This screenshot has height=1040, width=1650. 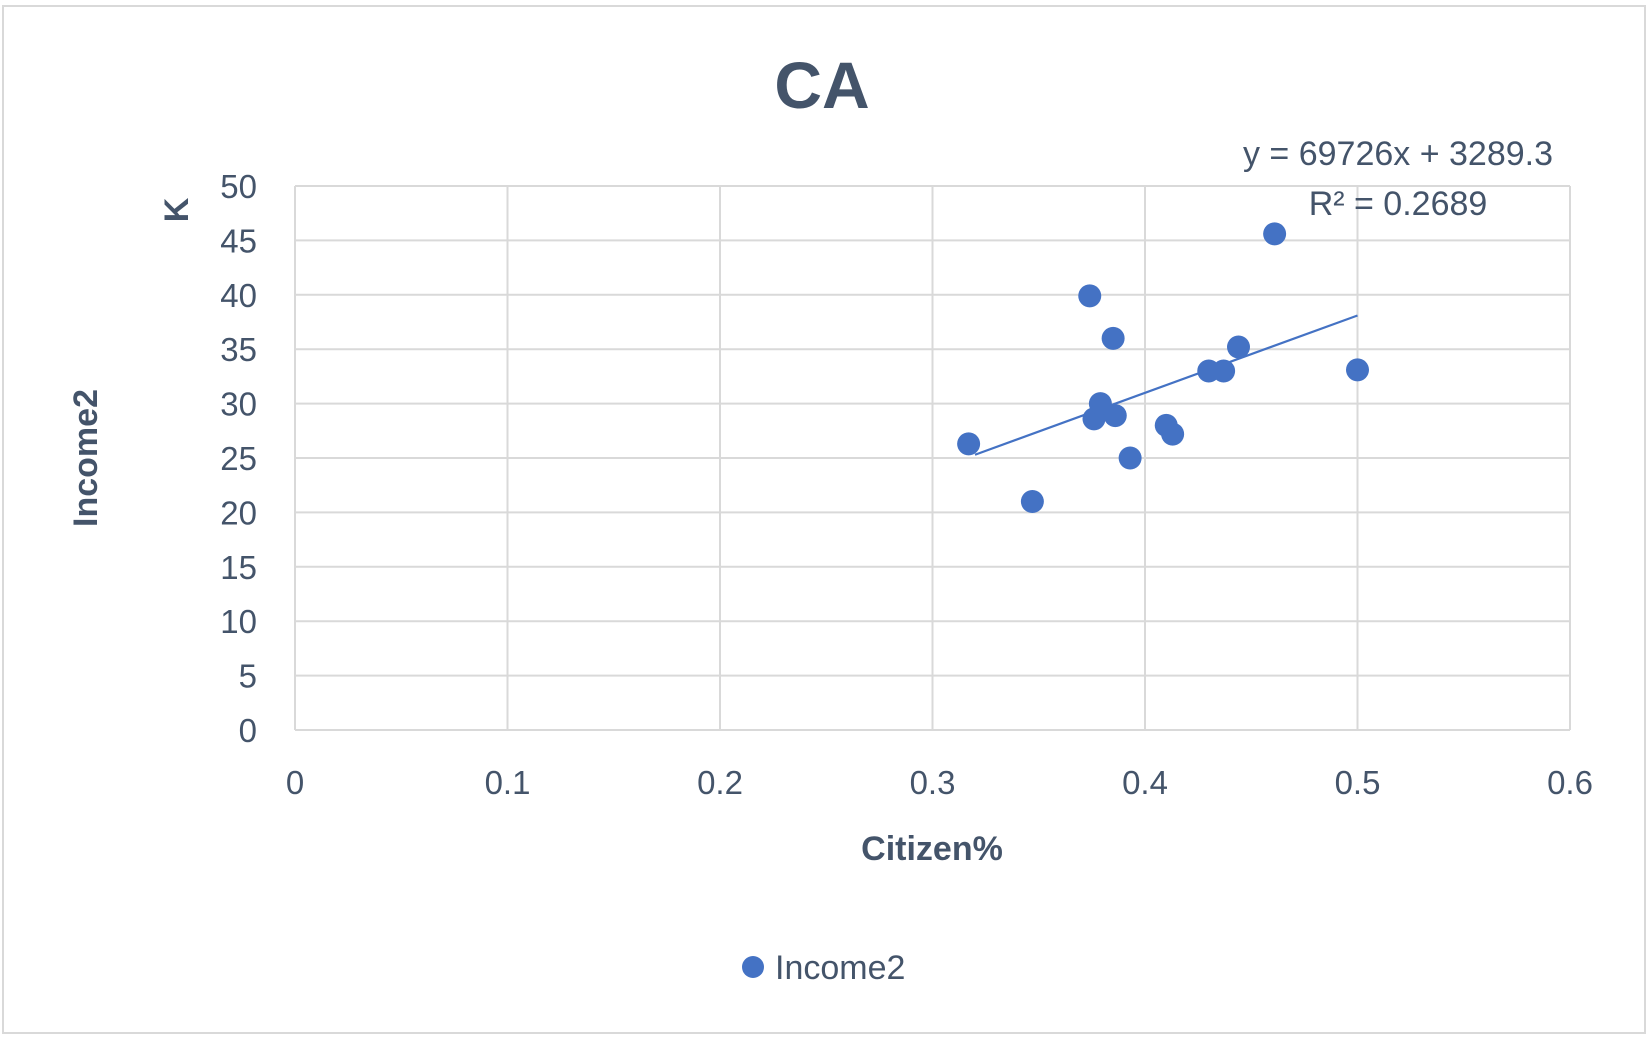 What do you see at coordinates (238, 240) in the screenshot?
I see `y-tick-label: 45` at bounding box center [238, 240].